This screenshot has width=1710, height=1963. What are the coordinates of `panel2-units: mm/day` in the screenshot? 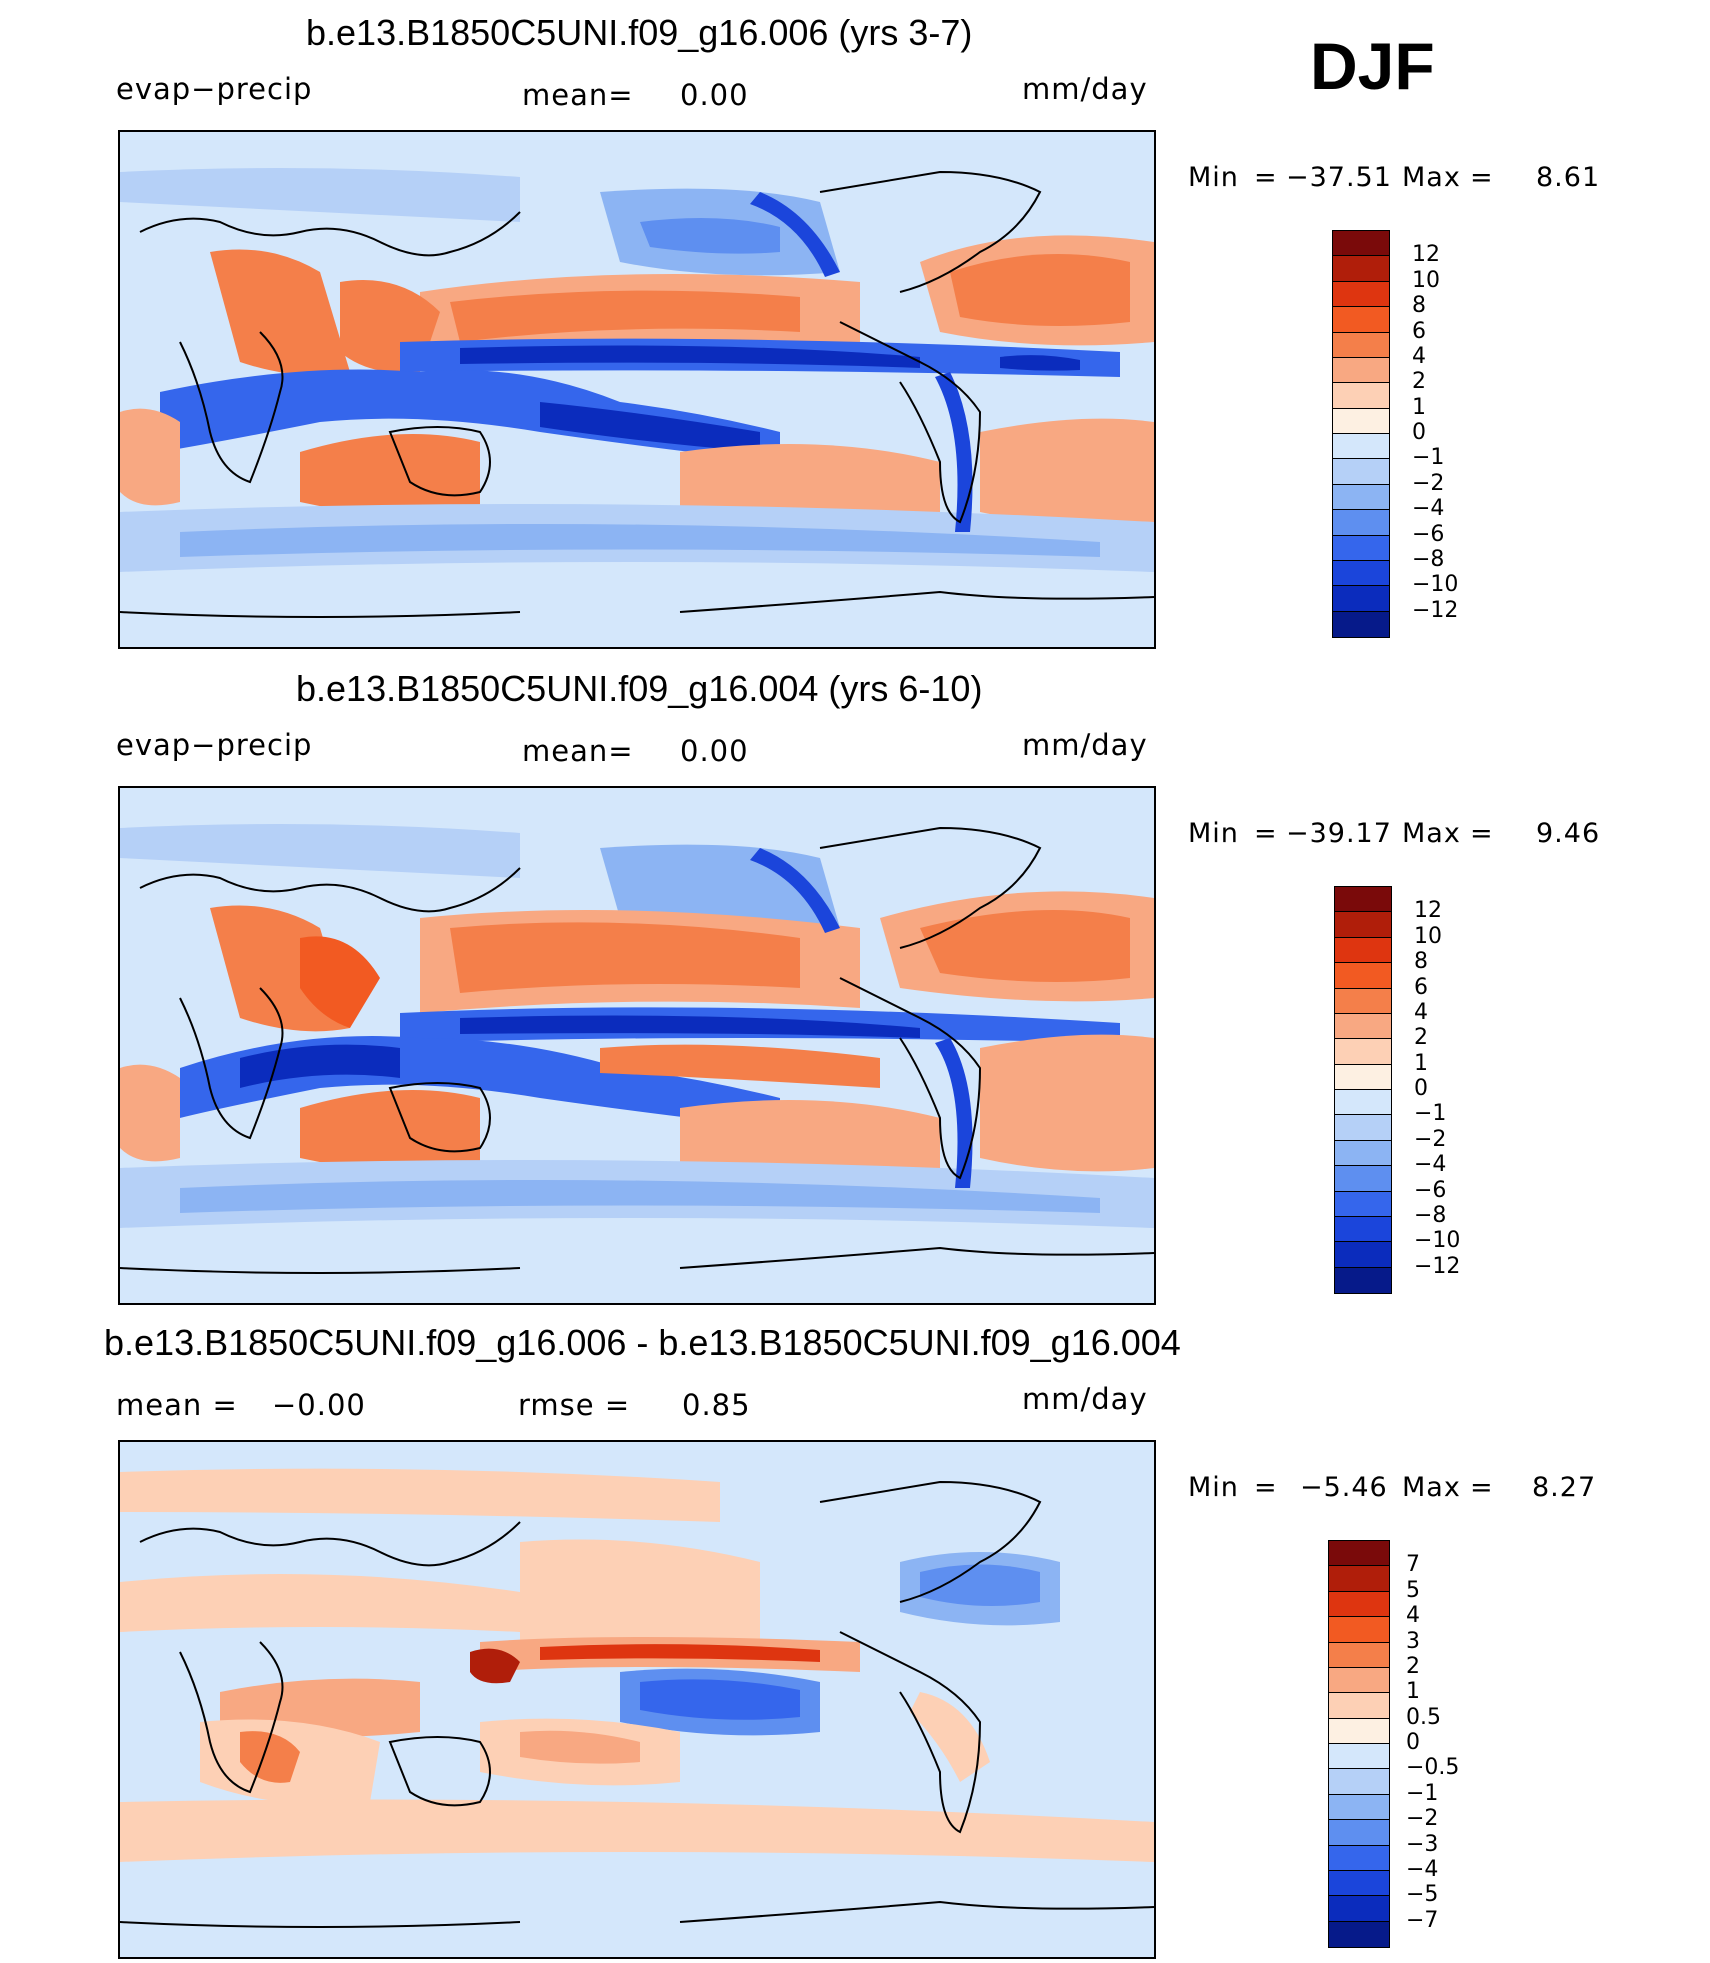 It's located at (1085, 745).